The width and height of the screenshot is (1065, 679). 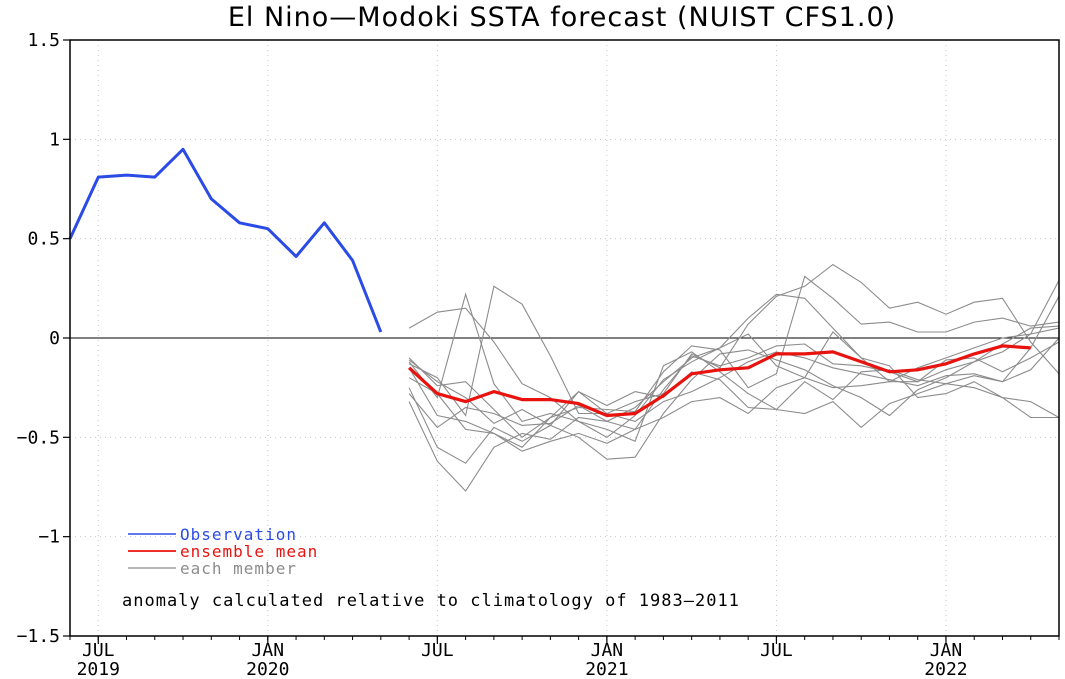 I want to click on y-tick-label: −0.5, so click(x=38, y=437).